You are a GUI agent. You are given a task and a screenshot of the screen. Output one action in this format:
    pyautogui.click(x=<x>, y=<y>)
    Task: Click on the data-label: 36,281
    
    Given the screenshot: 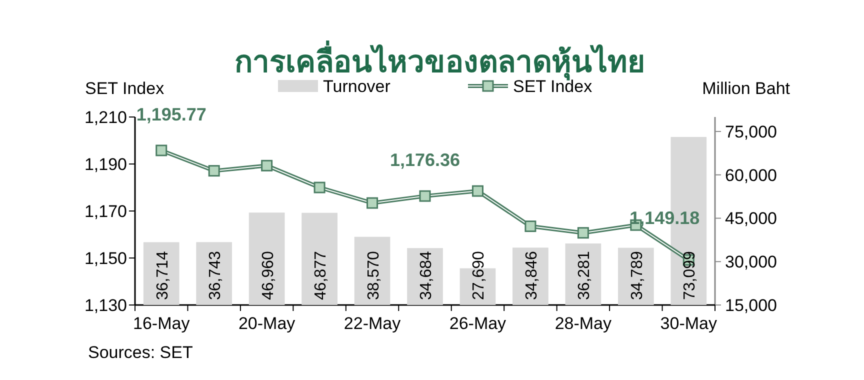 What is the action you would take?
    pyautogui.click(x=585, y=275)
    